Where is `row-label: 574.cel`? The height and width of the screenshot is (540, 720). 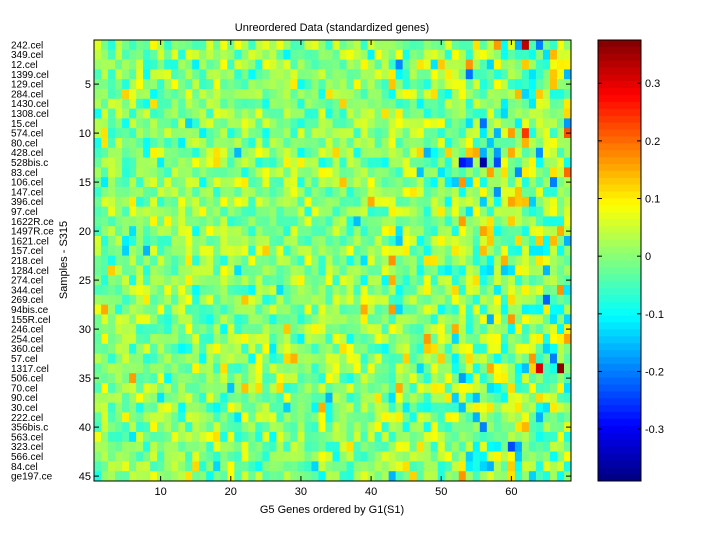 row-label: 574.cel is located at coordinates (27, 134).